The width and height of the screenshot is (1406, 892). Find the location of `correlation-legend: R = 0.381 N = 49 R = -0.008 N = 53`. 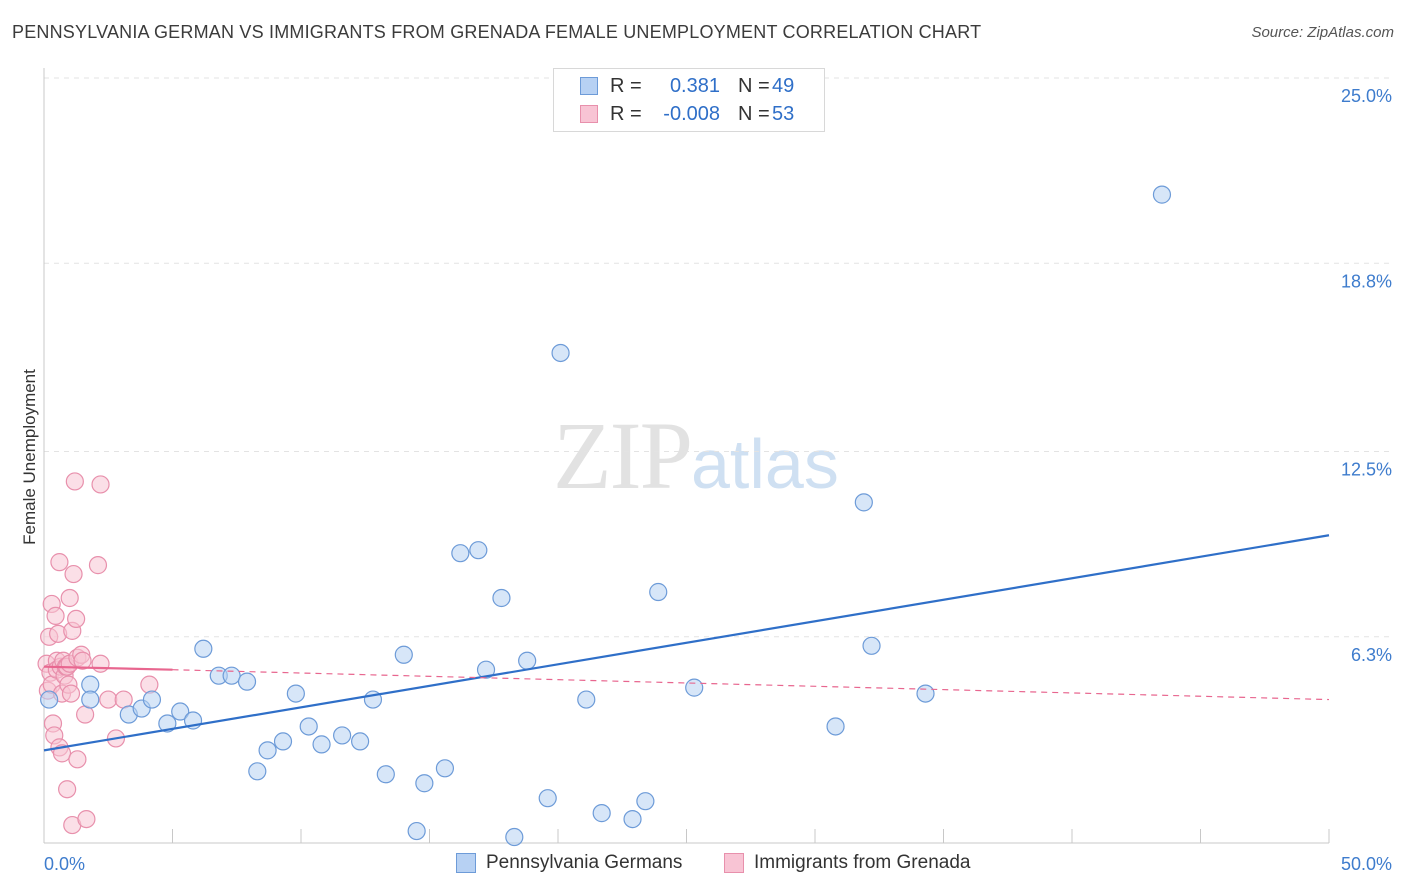

correlation-legend: R = 0.381 N = 49 R = -0.008 N = 53 is located at coordinates (689, 100).